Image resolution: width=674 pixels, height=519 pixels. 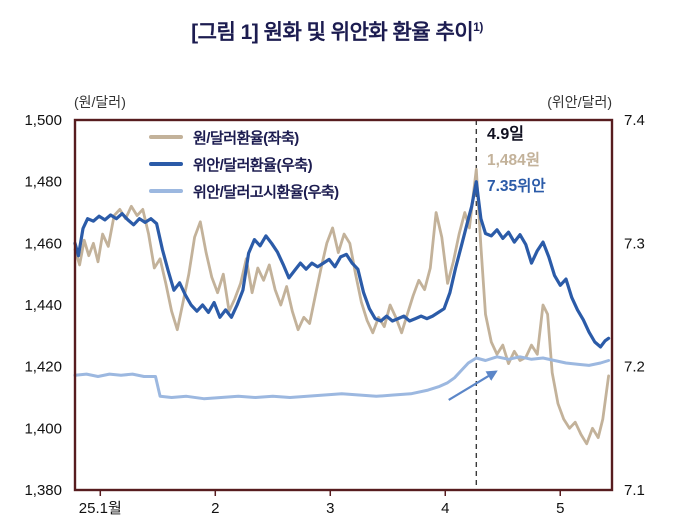 I want to click on event-annotation: 4.9일 1,484원 7.35위안, so click(x=516, y=161).